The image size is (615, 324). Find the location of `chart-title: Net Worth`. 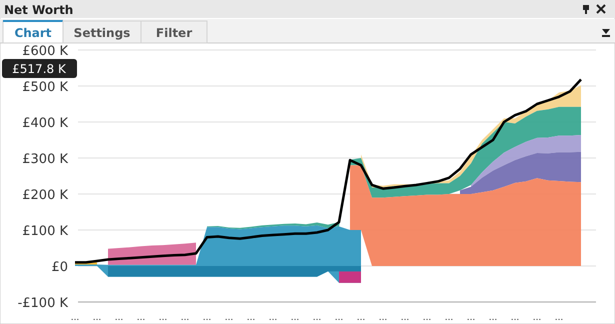

chart-title: Net Worth is located at coordinates (39, 10).